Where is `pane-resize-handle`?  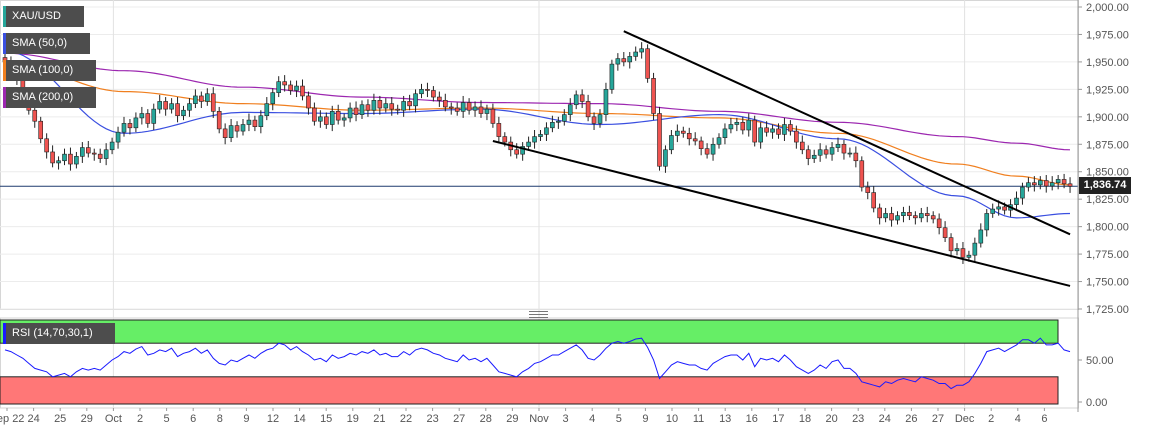
pane-resize-handle is located at coordinates (538, 314).